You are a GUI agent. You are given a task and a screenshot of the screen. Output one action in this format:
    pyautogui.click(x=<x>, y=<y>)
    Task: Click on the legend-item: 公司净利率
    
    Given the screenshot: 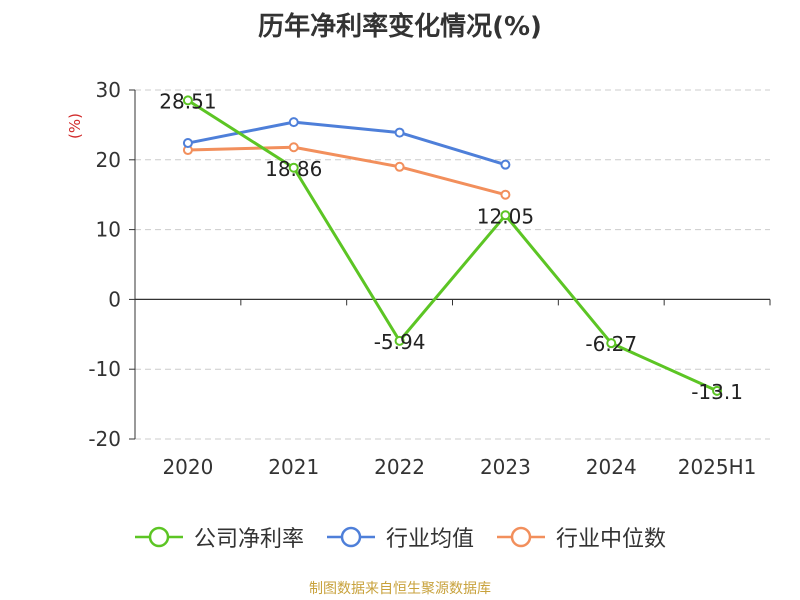 What is the action you would take?
    pyautogui.click(x=219, y=537)
    